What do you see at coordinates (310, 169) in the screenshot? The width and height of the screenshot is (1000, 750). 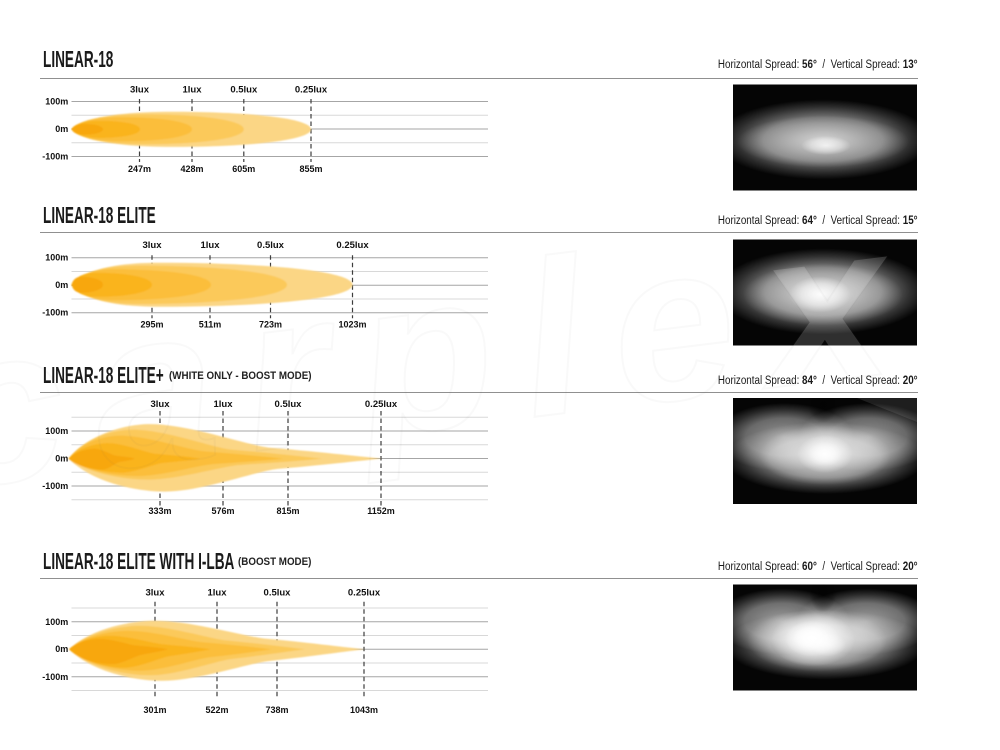 I see `svg-text: 855m` at bounding box center [310, 169].